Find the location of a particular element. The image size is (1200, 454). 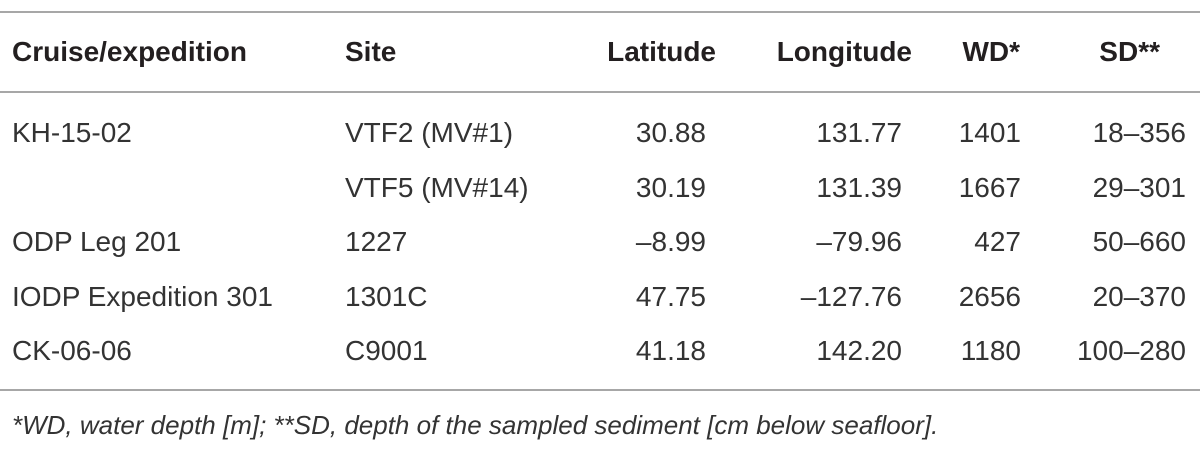

table-cell: 18–356 is located at coordinates (1139, 132).